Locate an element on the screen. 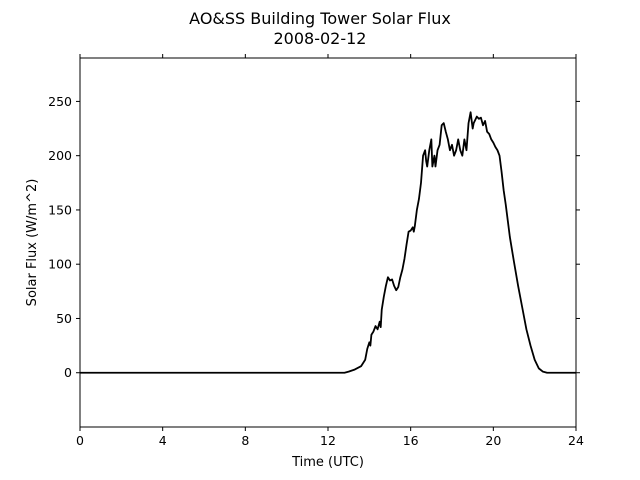 The image size is (640, 480). chart-subtitle: 2008-02-12 is located at coordinates (320, 38).